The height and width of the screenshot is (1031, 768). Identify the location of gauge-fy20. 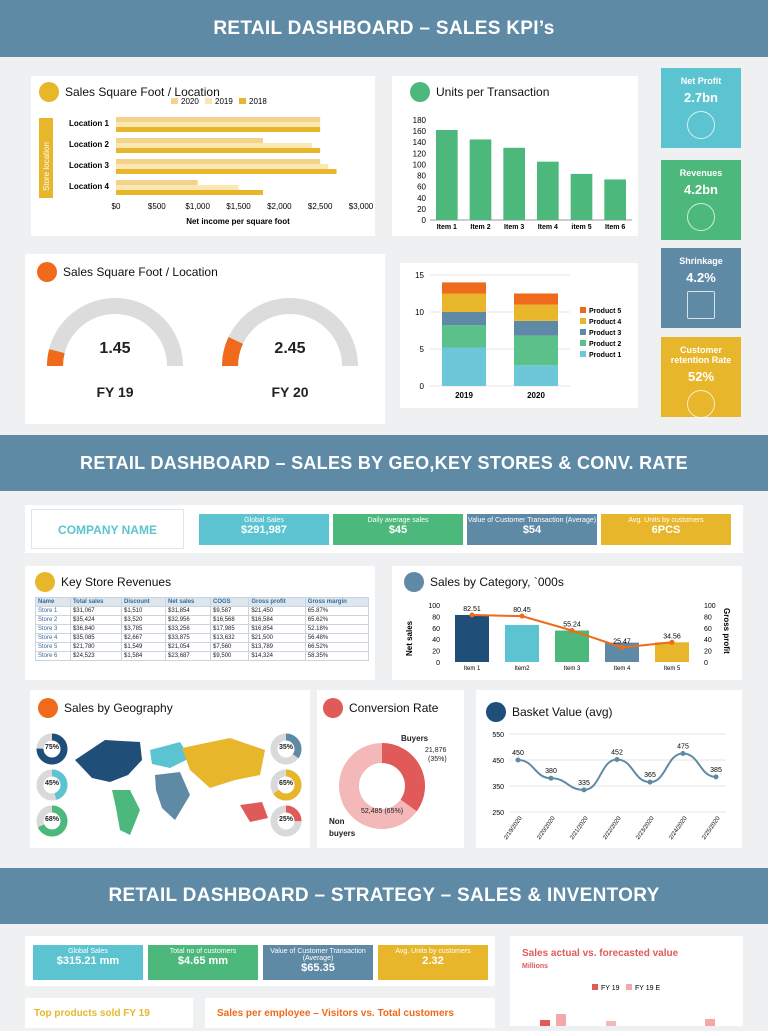
(290, 332).